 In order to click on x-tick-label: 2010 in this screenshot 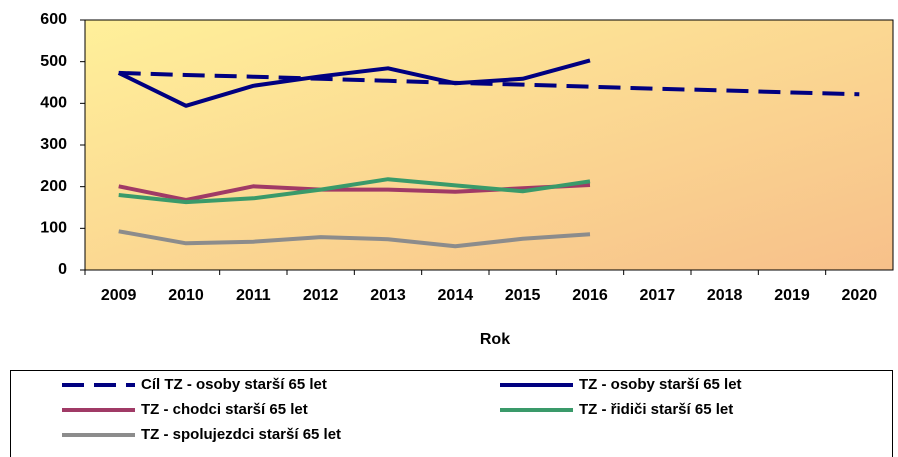, I will do `click(186, 295)`.